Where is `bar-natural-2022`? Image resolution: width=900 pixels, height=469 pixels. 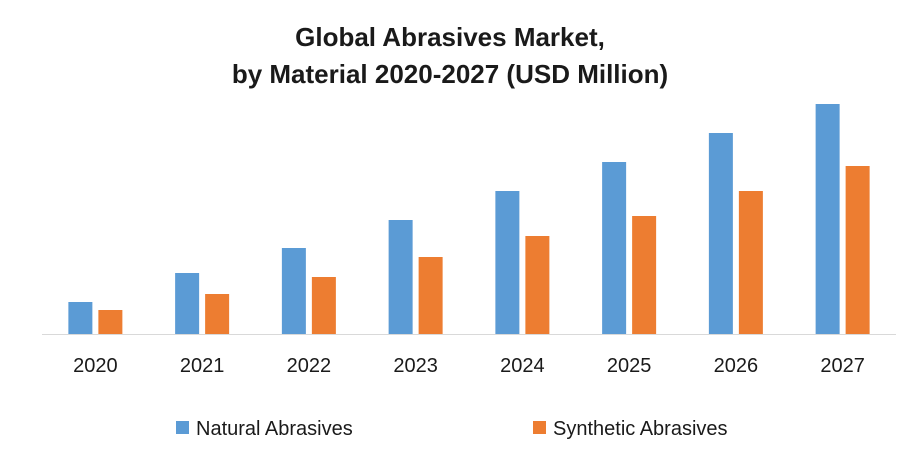 bar-natural-2022 is located at coordinates (293, 291).